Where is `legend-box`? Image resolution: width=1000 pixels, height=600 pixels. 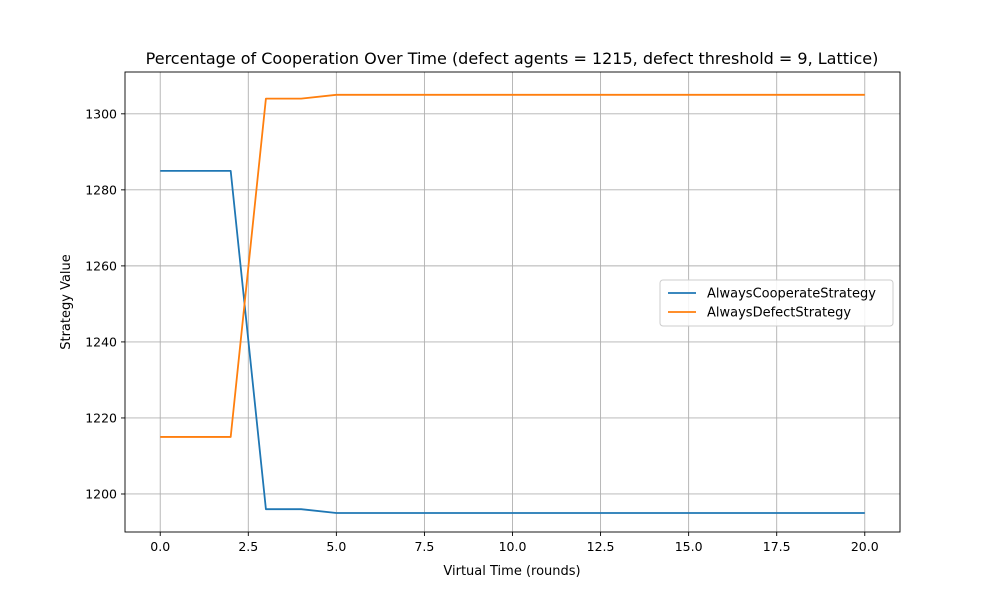 legend-box is located at coordinates (776, 303).